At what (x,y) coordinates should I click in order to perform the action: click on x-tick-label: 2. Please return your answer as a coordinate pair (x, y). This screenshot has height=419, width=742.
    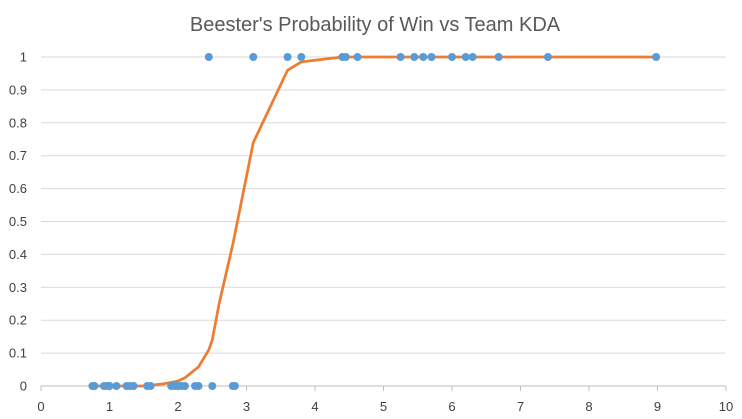
    Looking at the image, I should click on (177, 406).